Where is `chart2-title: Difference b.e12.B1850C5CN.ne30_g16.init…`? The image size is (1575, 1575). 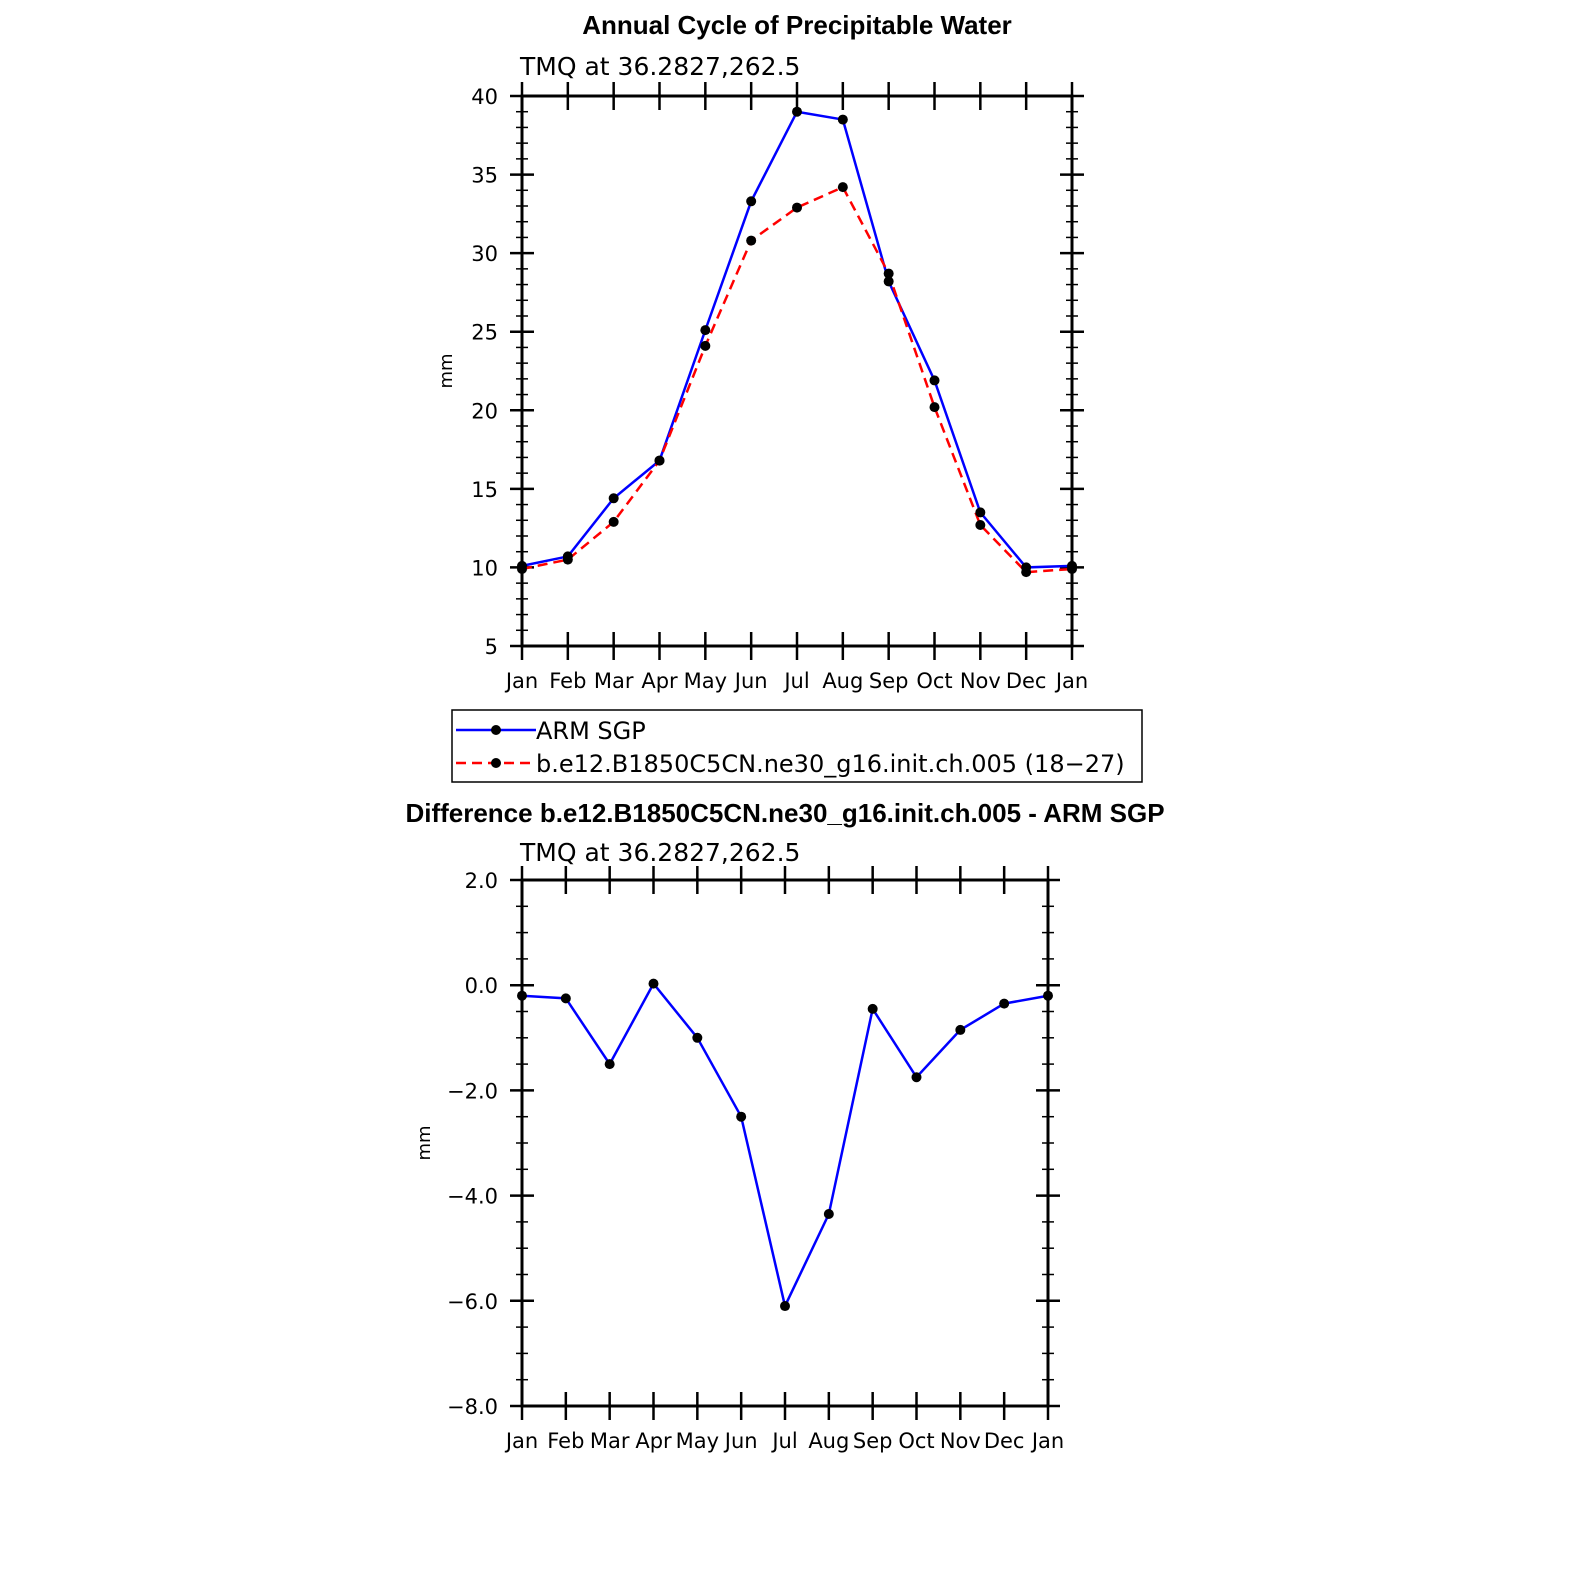 chart2-title: Difference b.e12.B1850C5CN.ne30_g16.init… is located at coordinates (784, 813).